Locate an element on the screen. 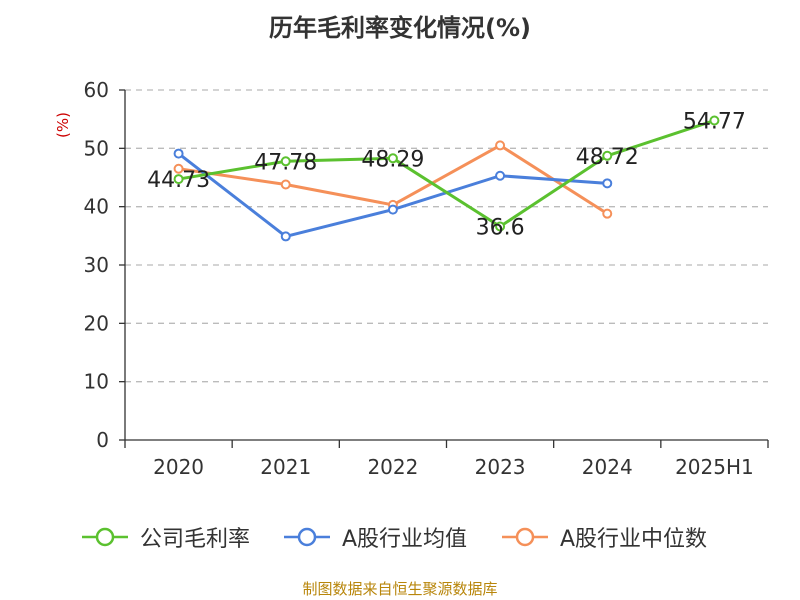  x-tick-label: 2022 is located at coordinates (392, 467).